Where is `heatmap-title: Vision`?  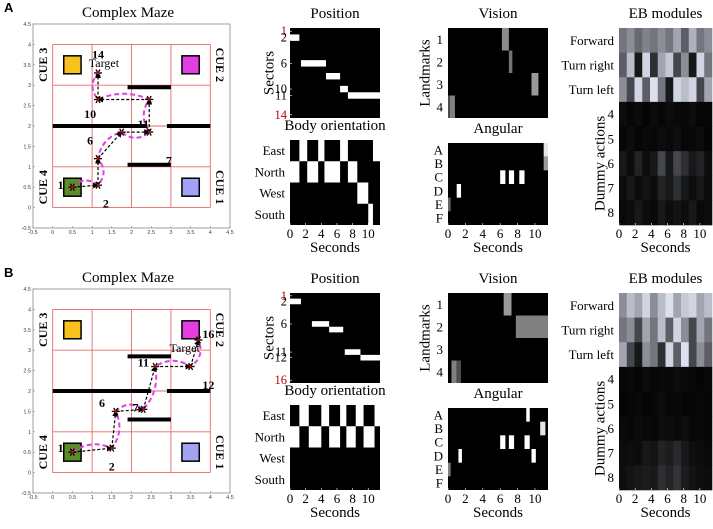 heatmap-title: Vision is located at coordinates (498, 279).